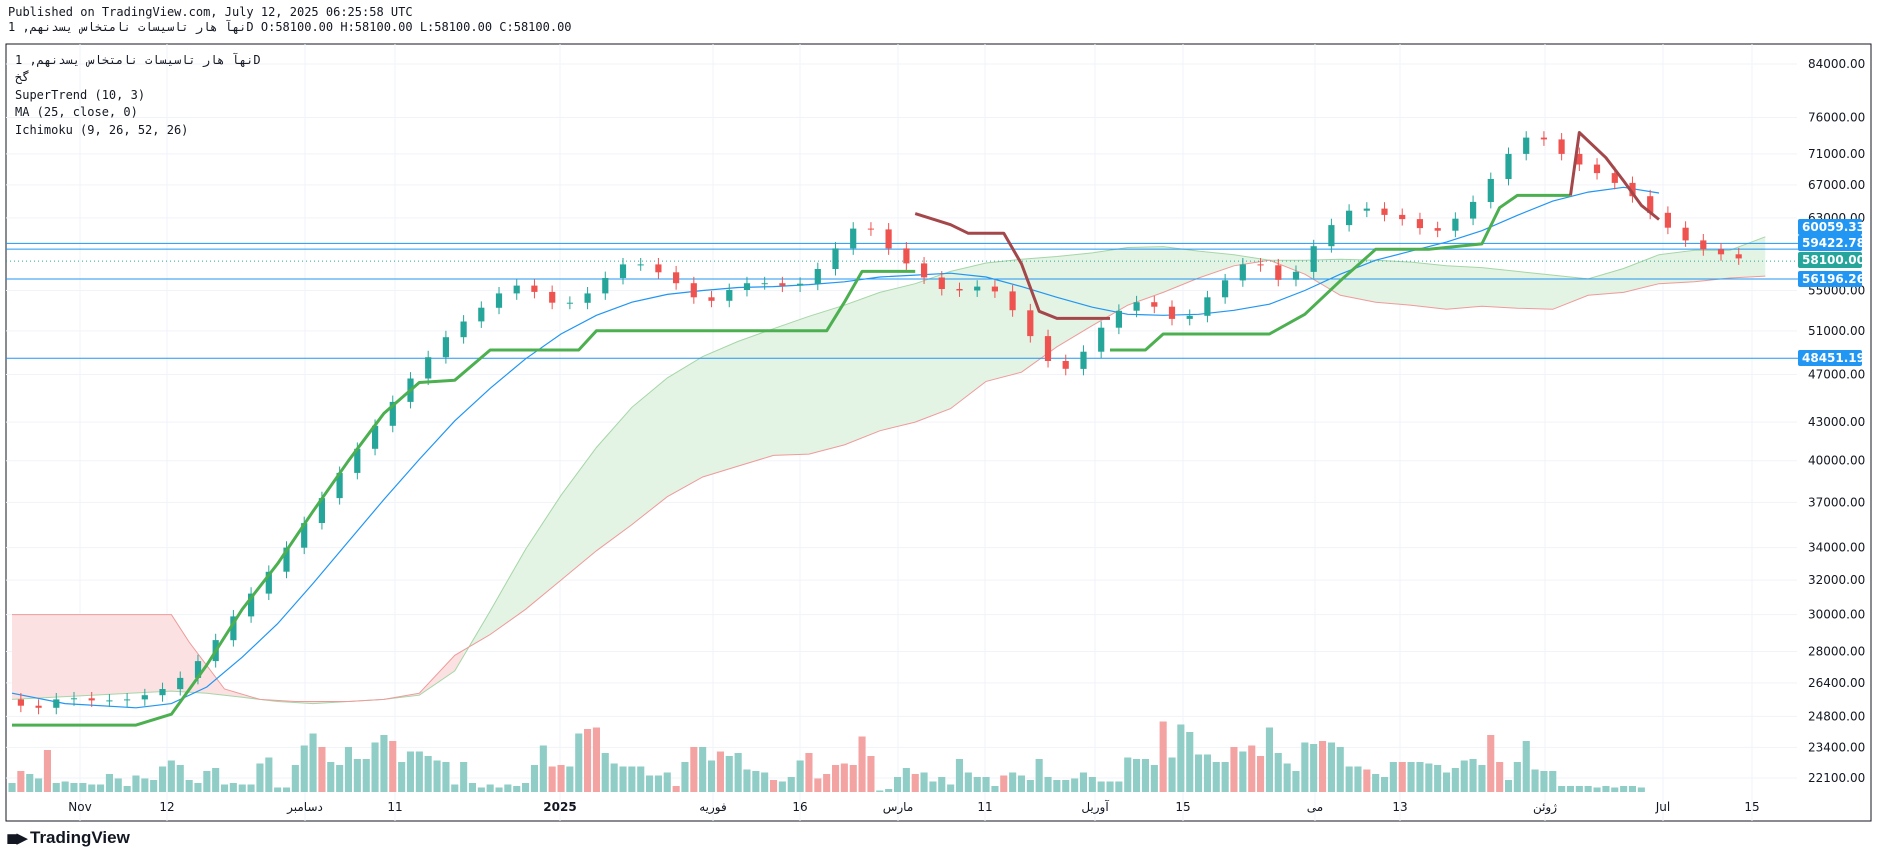 Image resolution: width=1878 pixels, height=858 pixels. Describe the element at coordinates (79, 807) in the screenshot. I see `x-tick-label: Nov` at that location.